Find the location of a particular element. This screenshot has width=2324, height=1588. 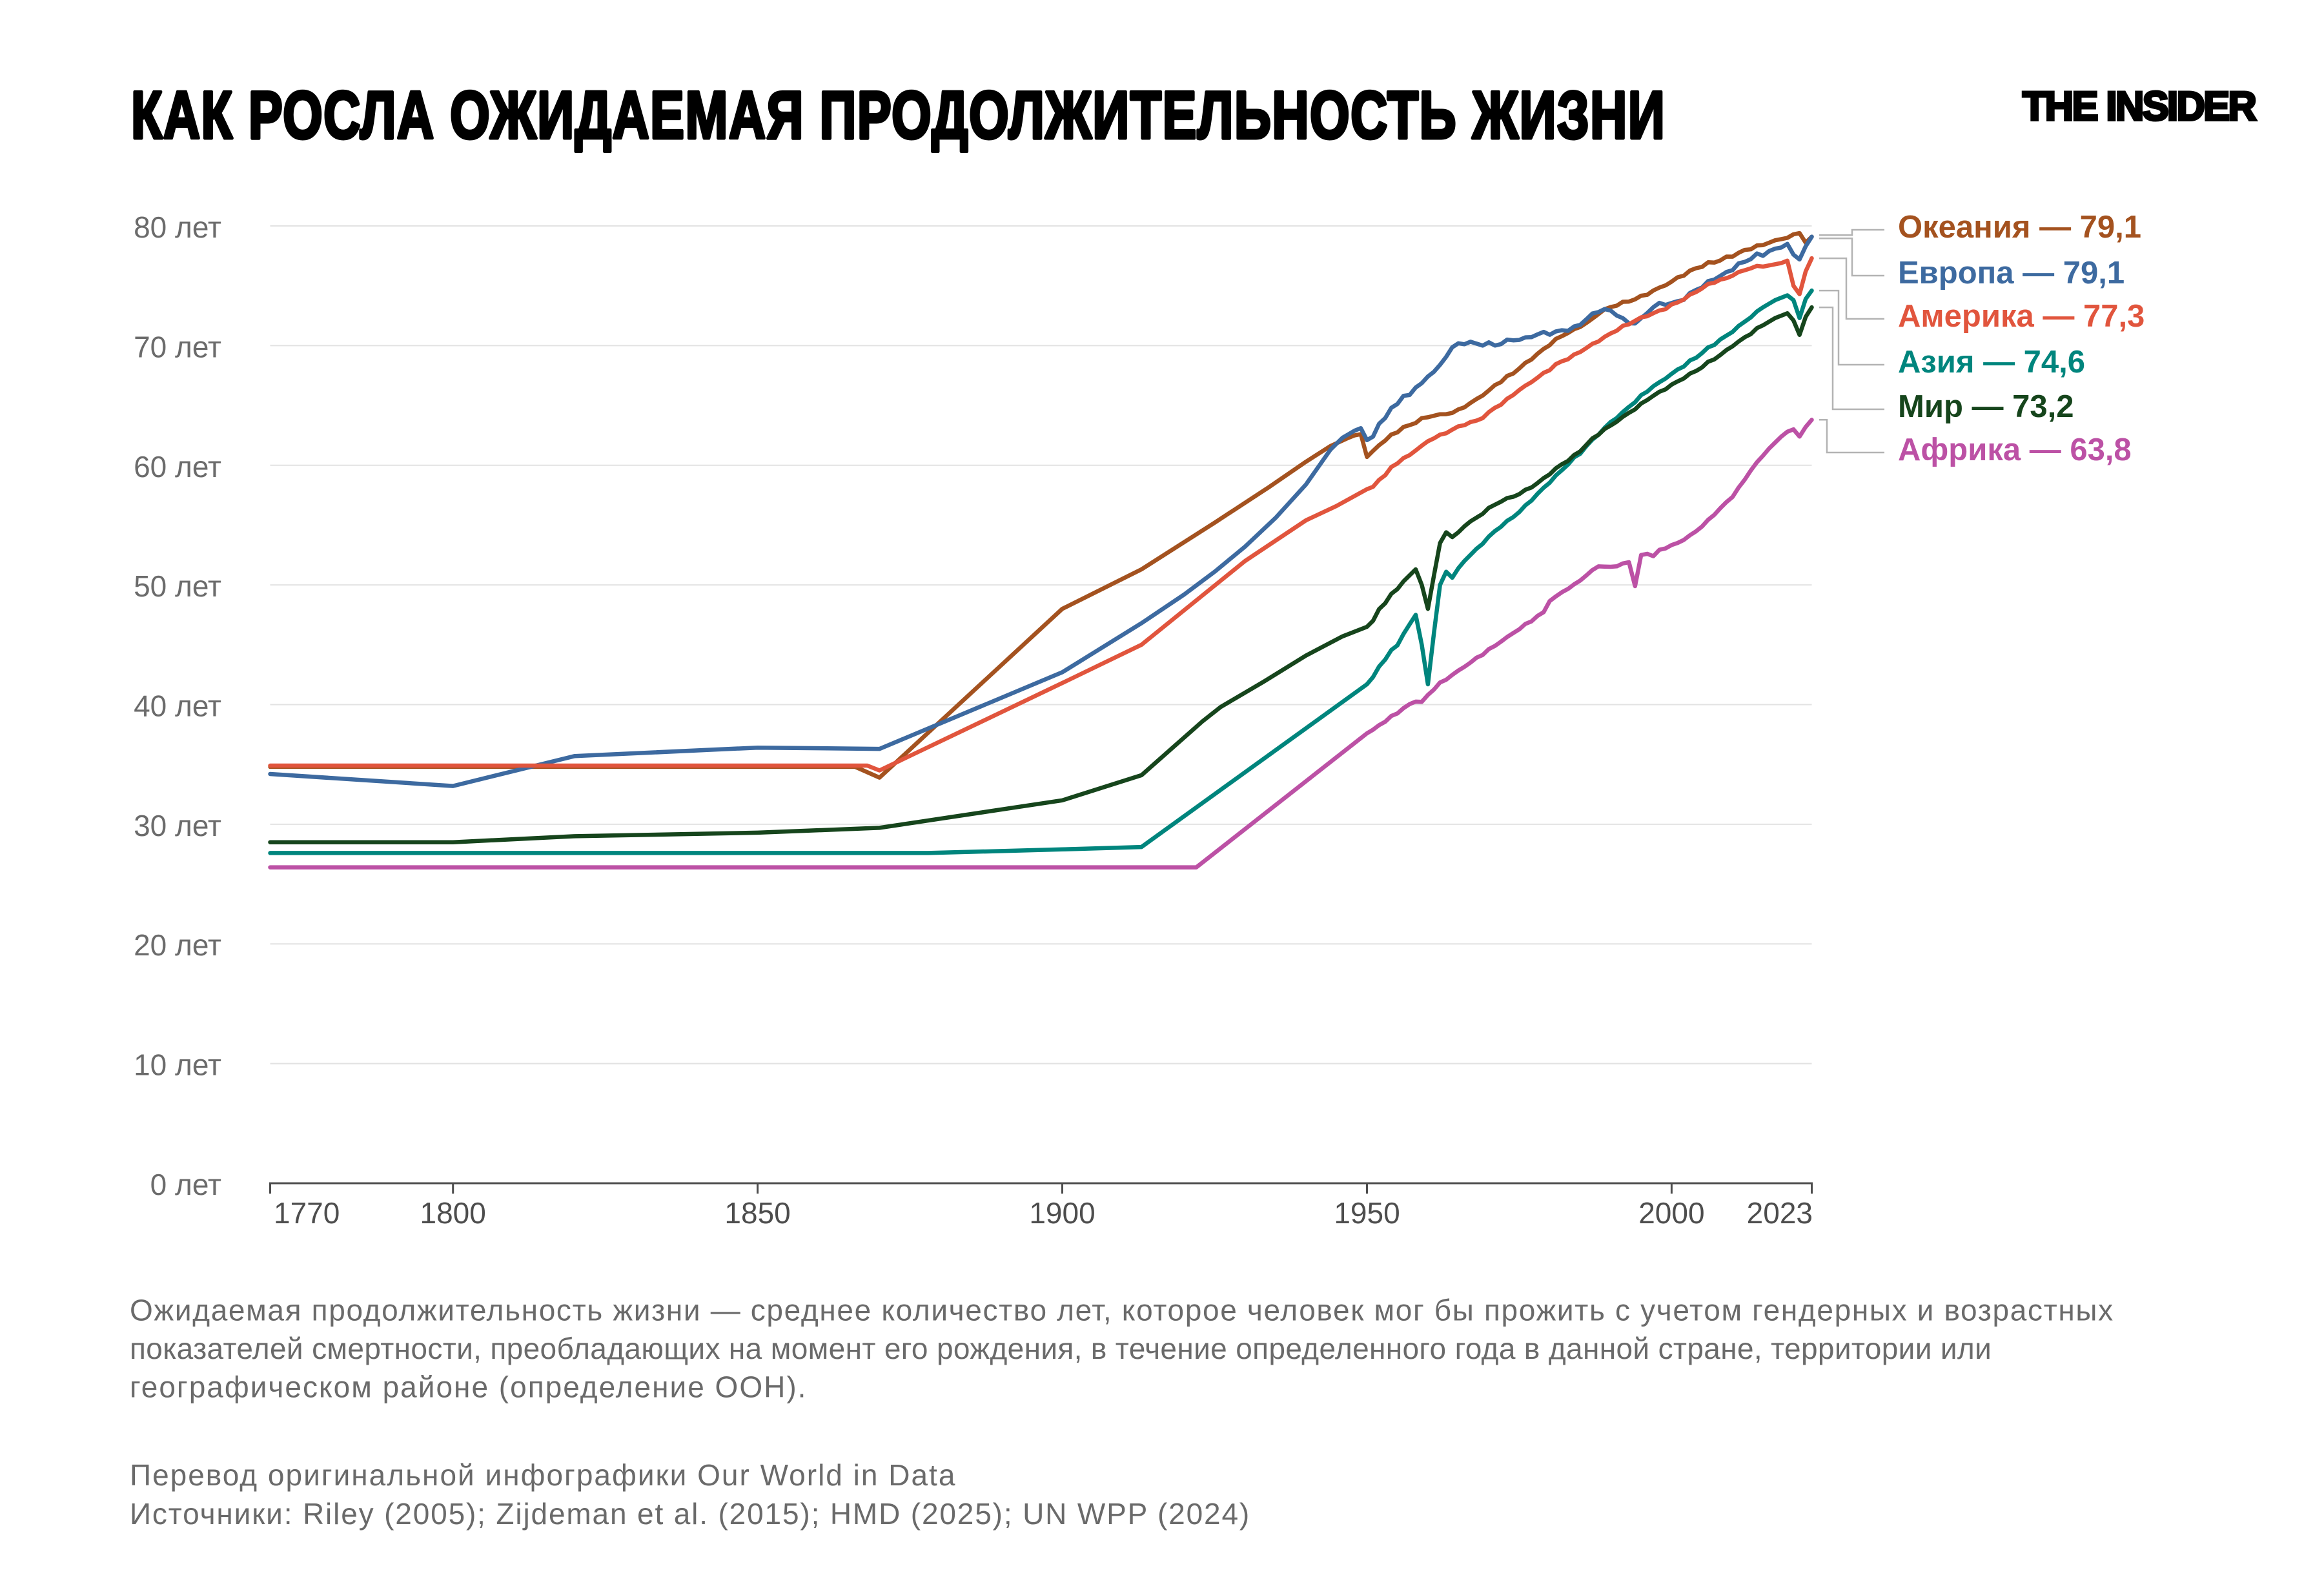

svg-text: 2023 is located at coordinates (1780, 1213).